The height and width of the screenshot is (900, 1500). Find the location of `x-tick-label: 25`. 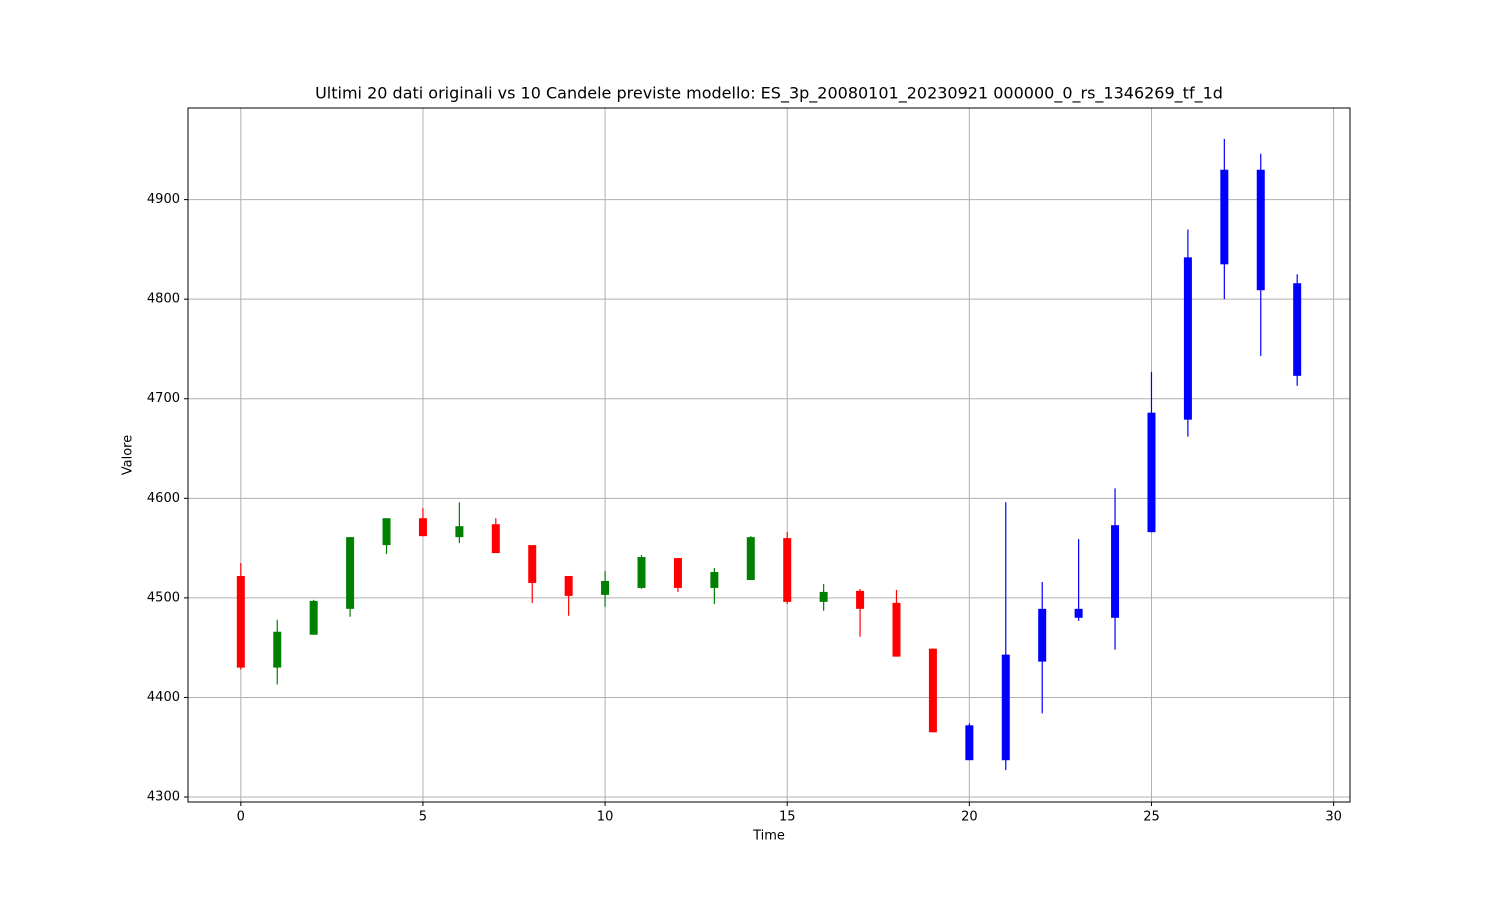

x-tick-label: 25 is located at coordinates (1151, 817).